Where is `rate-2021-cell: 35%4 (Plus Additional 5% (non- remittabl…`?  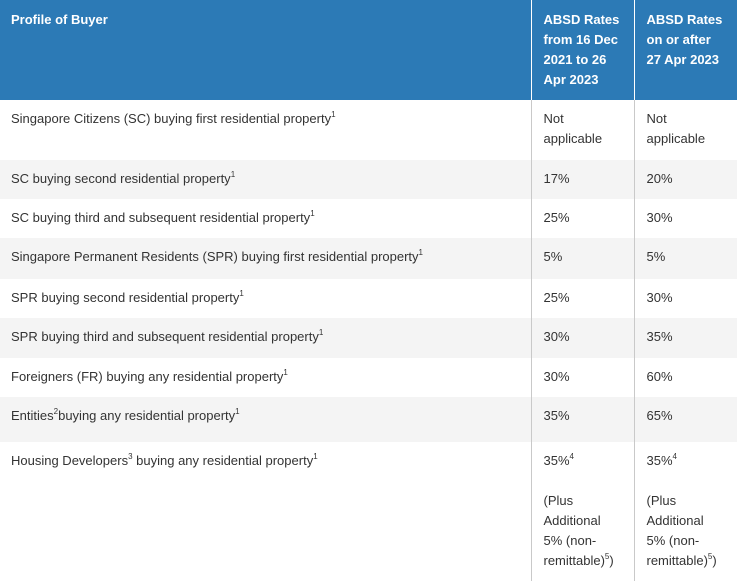
rate-2021-cell: 35%4 (Plus Additional 5% (non- remittabl… is located at coordinates (582, 511).